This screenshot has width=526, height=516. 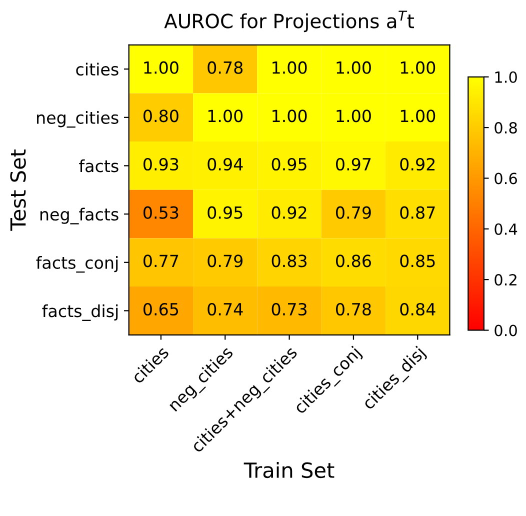 I want to click on data-label: 0.65, so click(x=161, y=309).